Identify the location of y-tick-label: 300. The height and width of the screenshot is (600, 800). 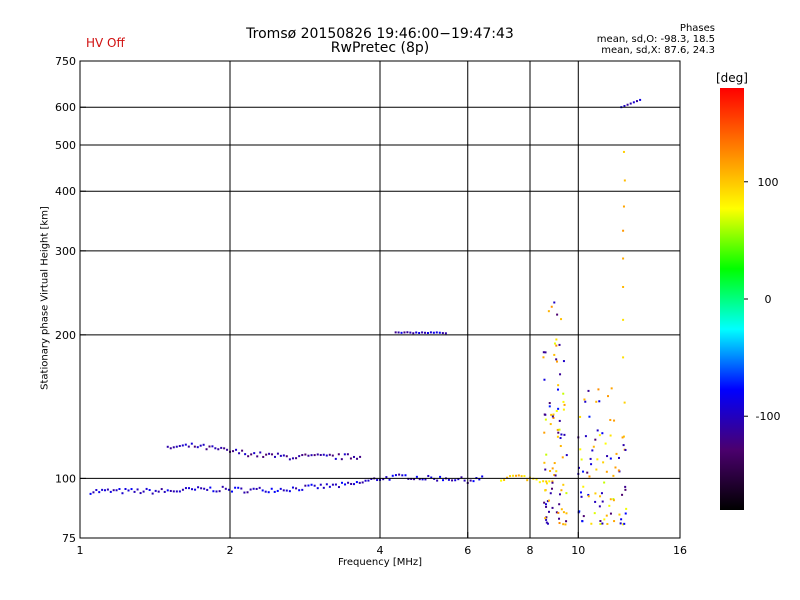
(65, 251).